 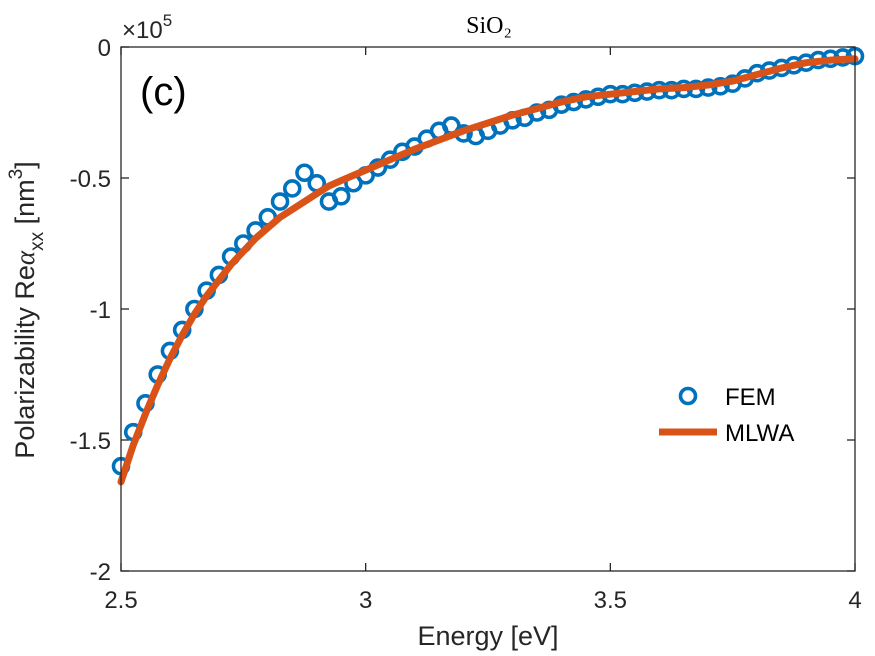 I want to click on legend-mlwa-label: MLWA, so click(x=759, y=433).